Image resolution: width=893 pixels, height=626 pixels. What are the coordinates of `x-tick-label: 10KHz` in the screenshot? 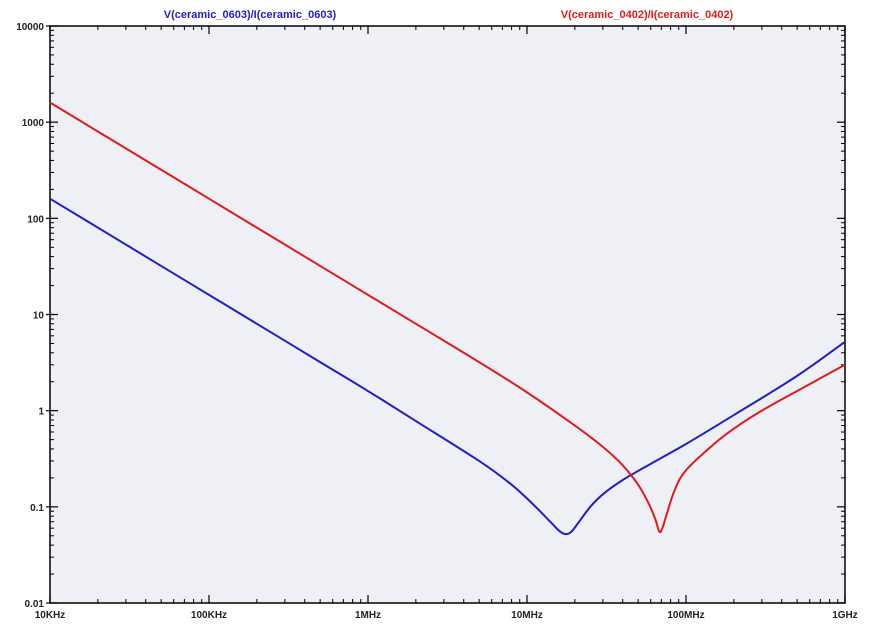 It's located at (50, 615).